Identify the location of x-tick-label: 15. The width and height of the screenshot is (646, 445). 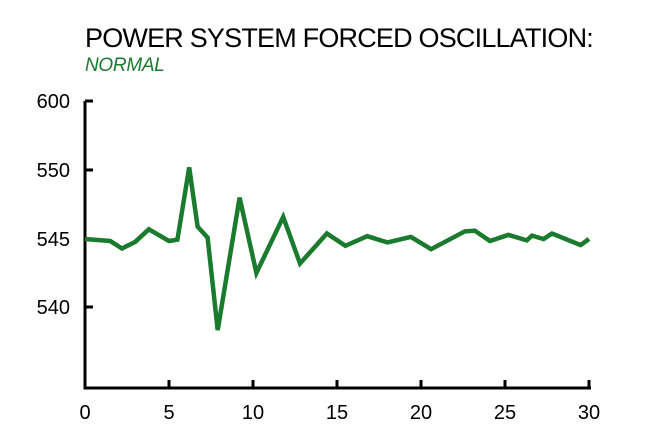
(337, 413).